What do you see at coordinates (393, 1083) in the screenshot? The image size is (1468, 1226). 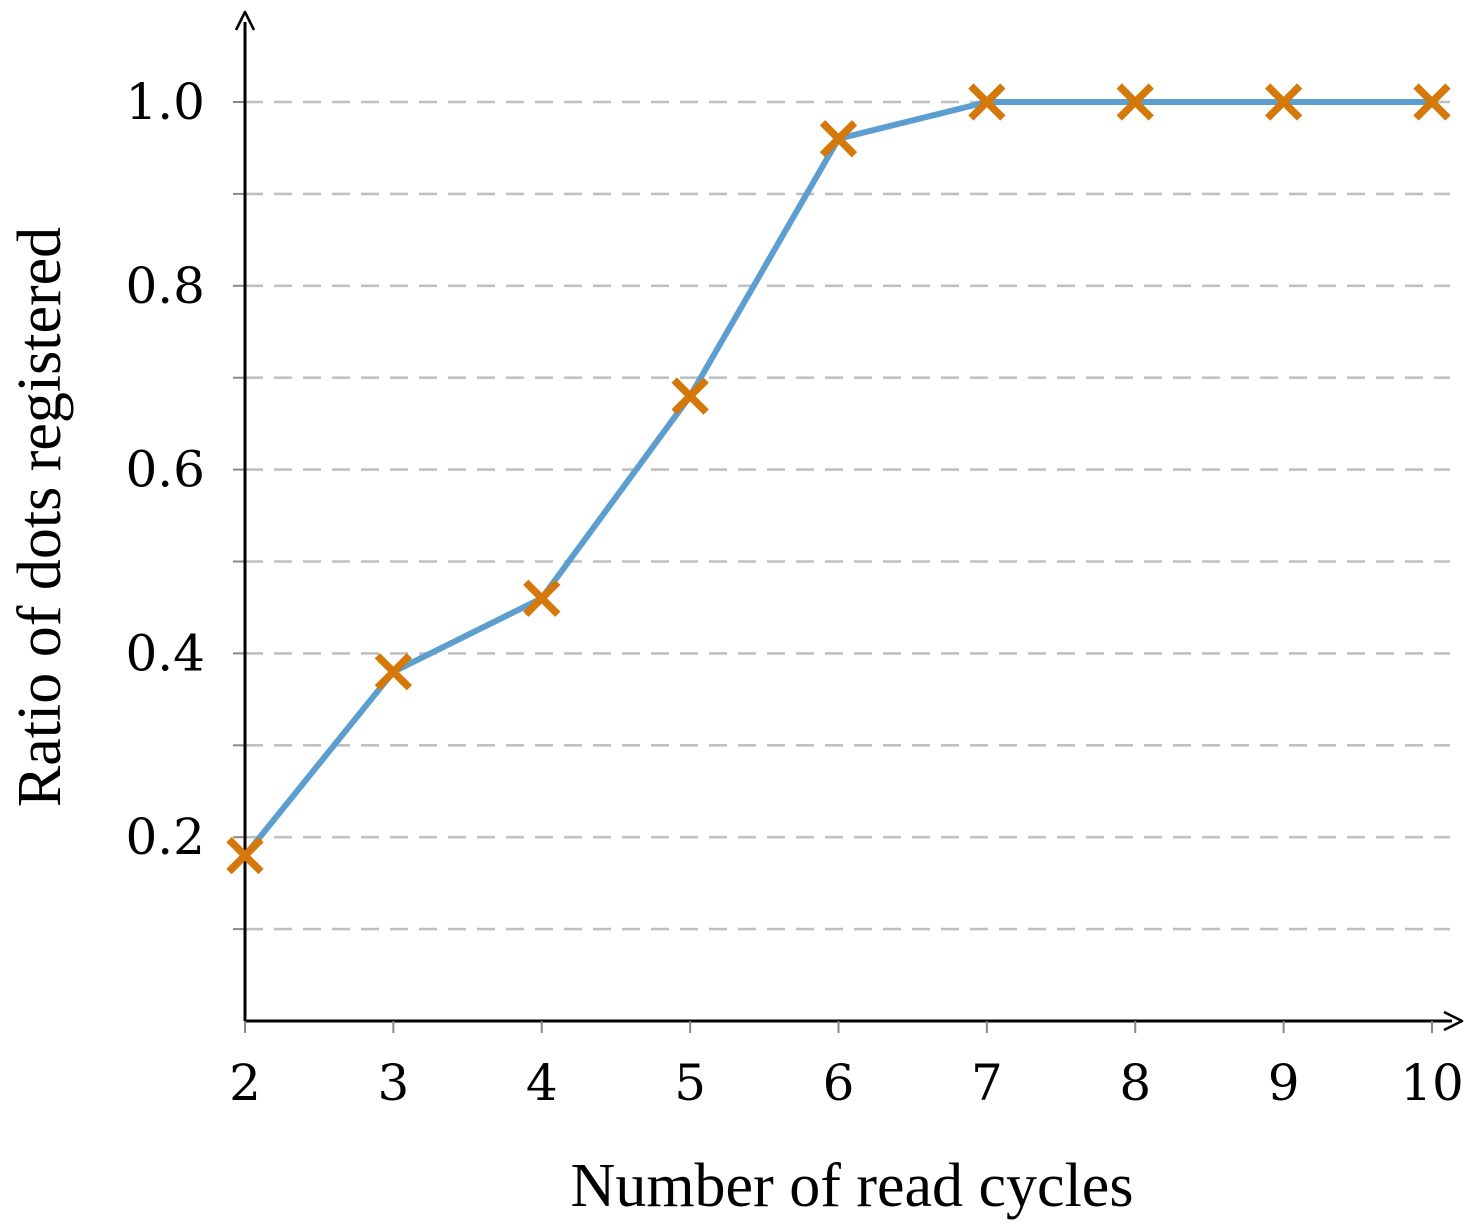 I see `x-tick-label: 3` at bounding box center [393, 1083].